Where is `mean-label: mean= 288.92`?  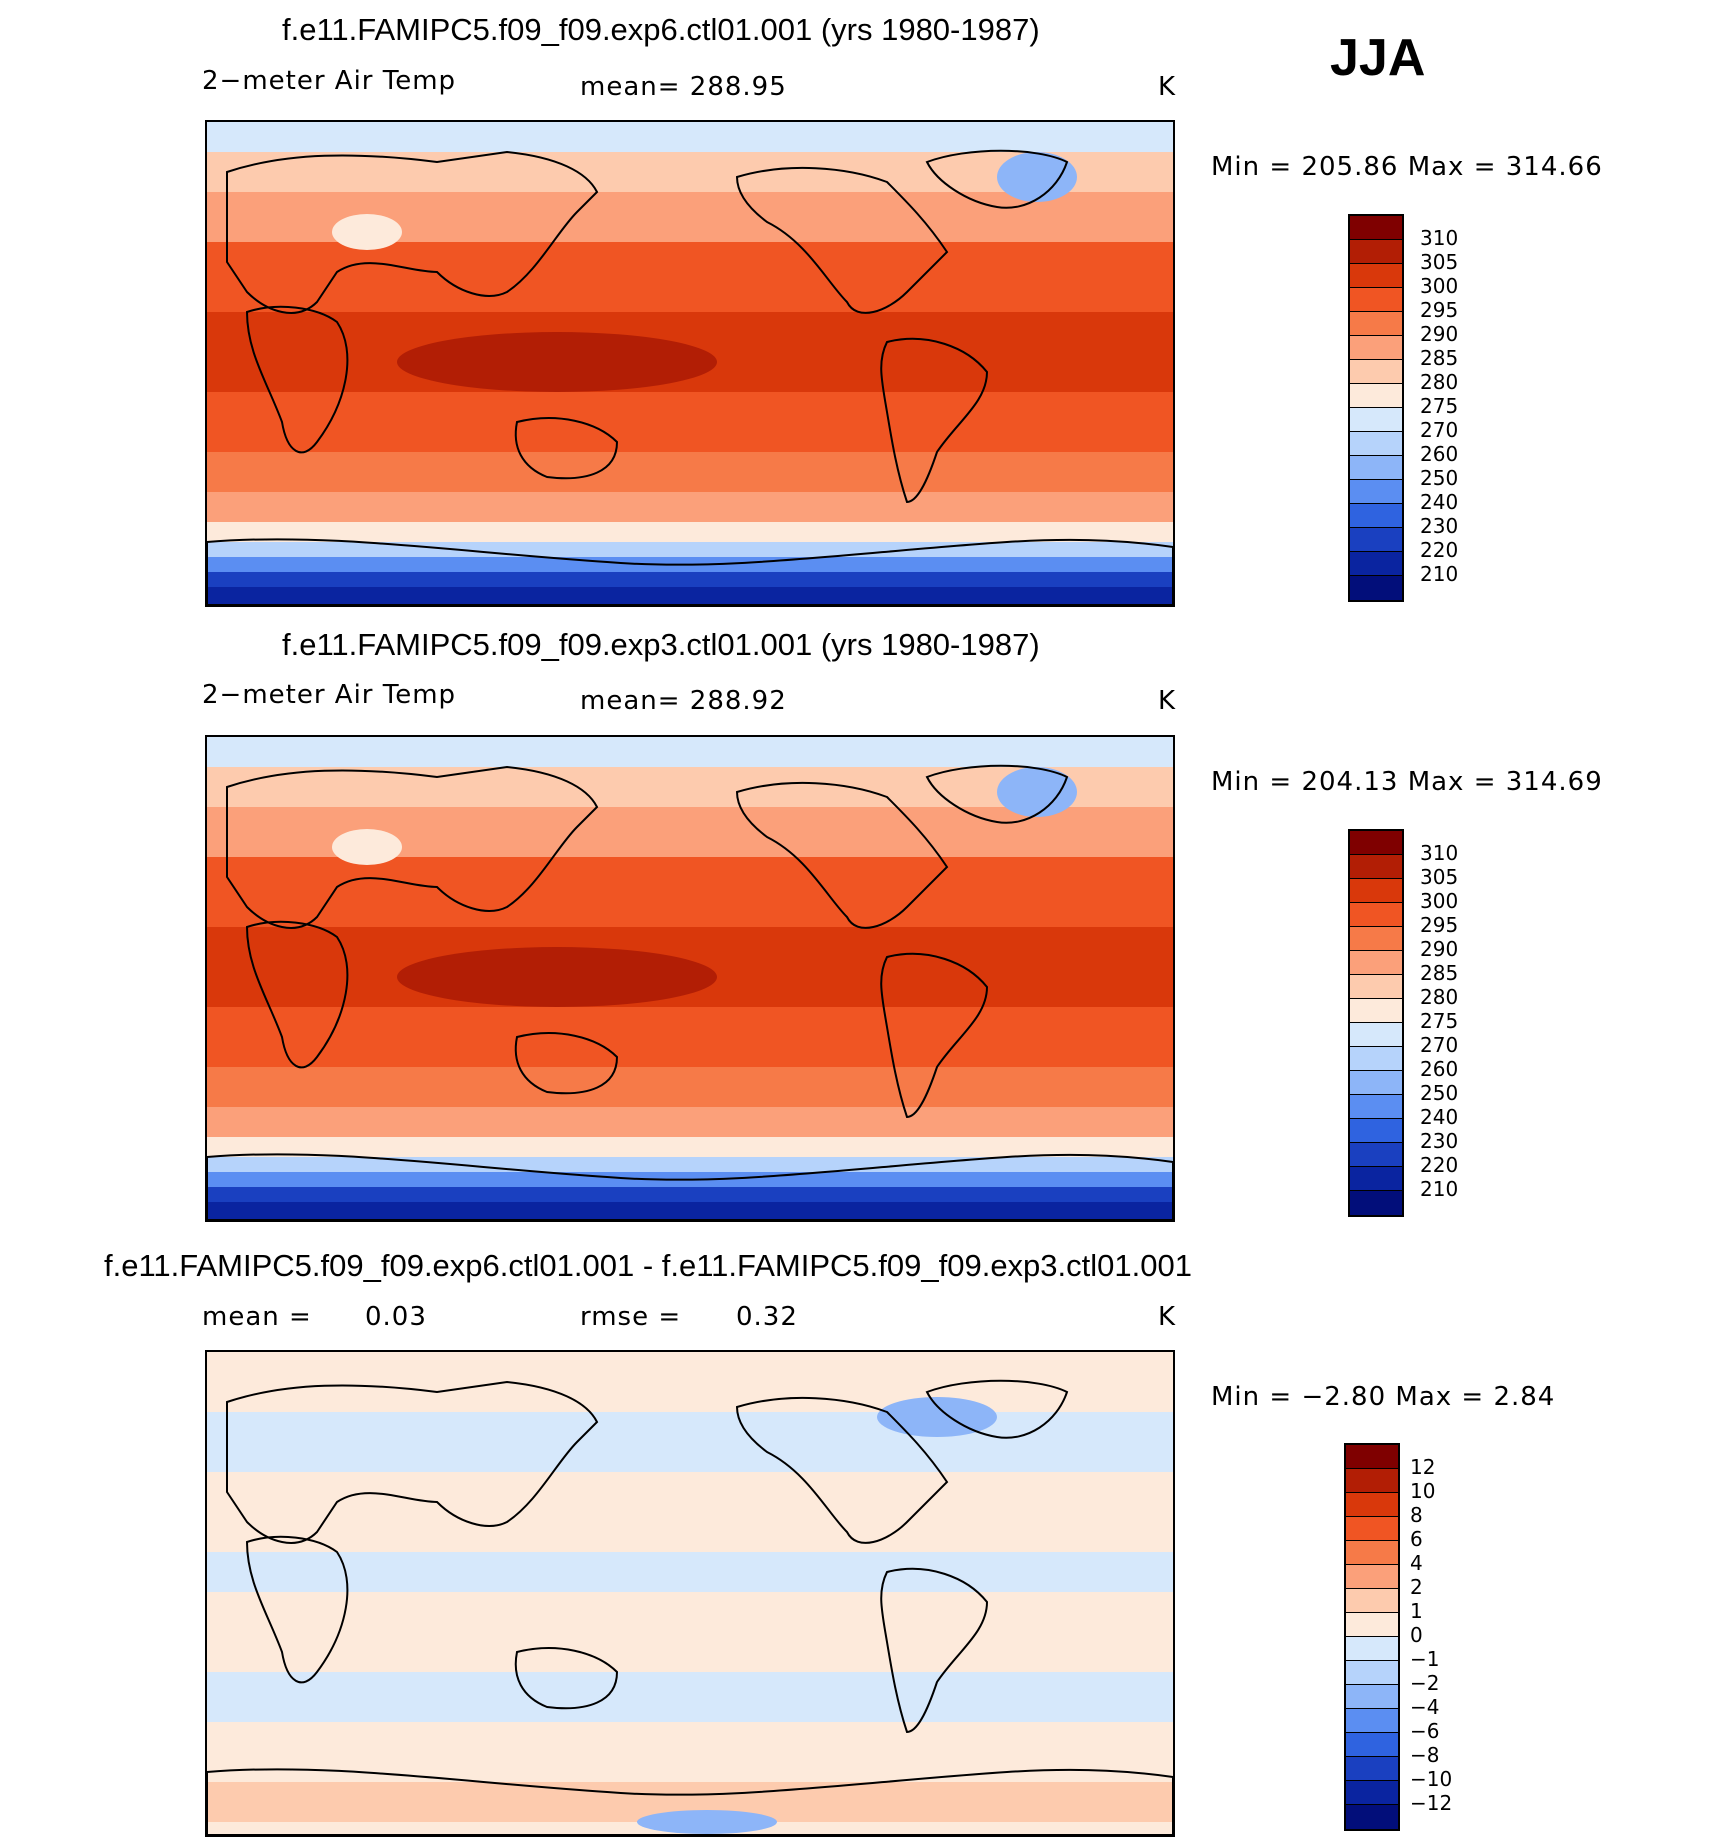 mean-label: mean= 288.92 is located at coordinates (683, 701).